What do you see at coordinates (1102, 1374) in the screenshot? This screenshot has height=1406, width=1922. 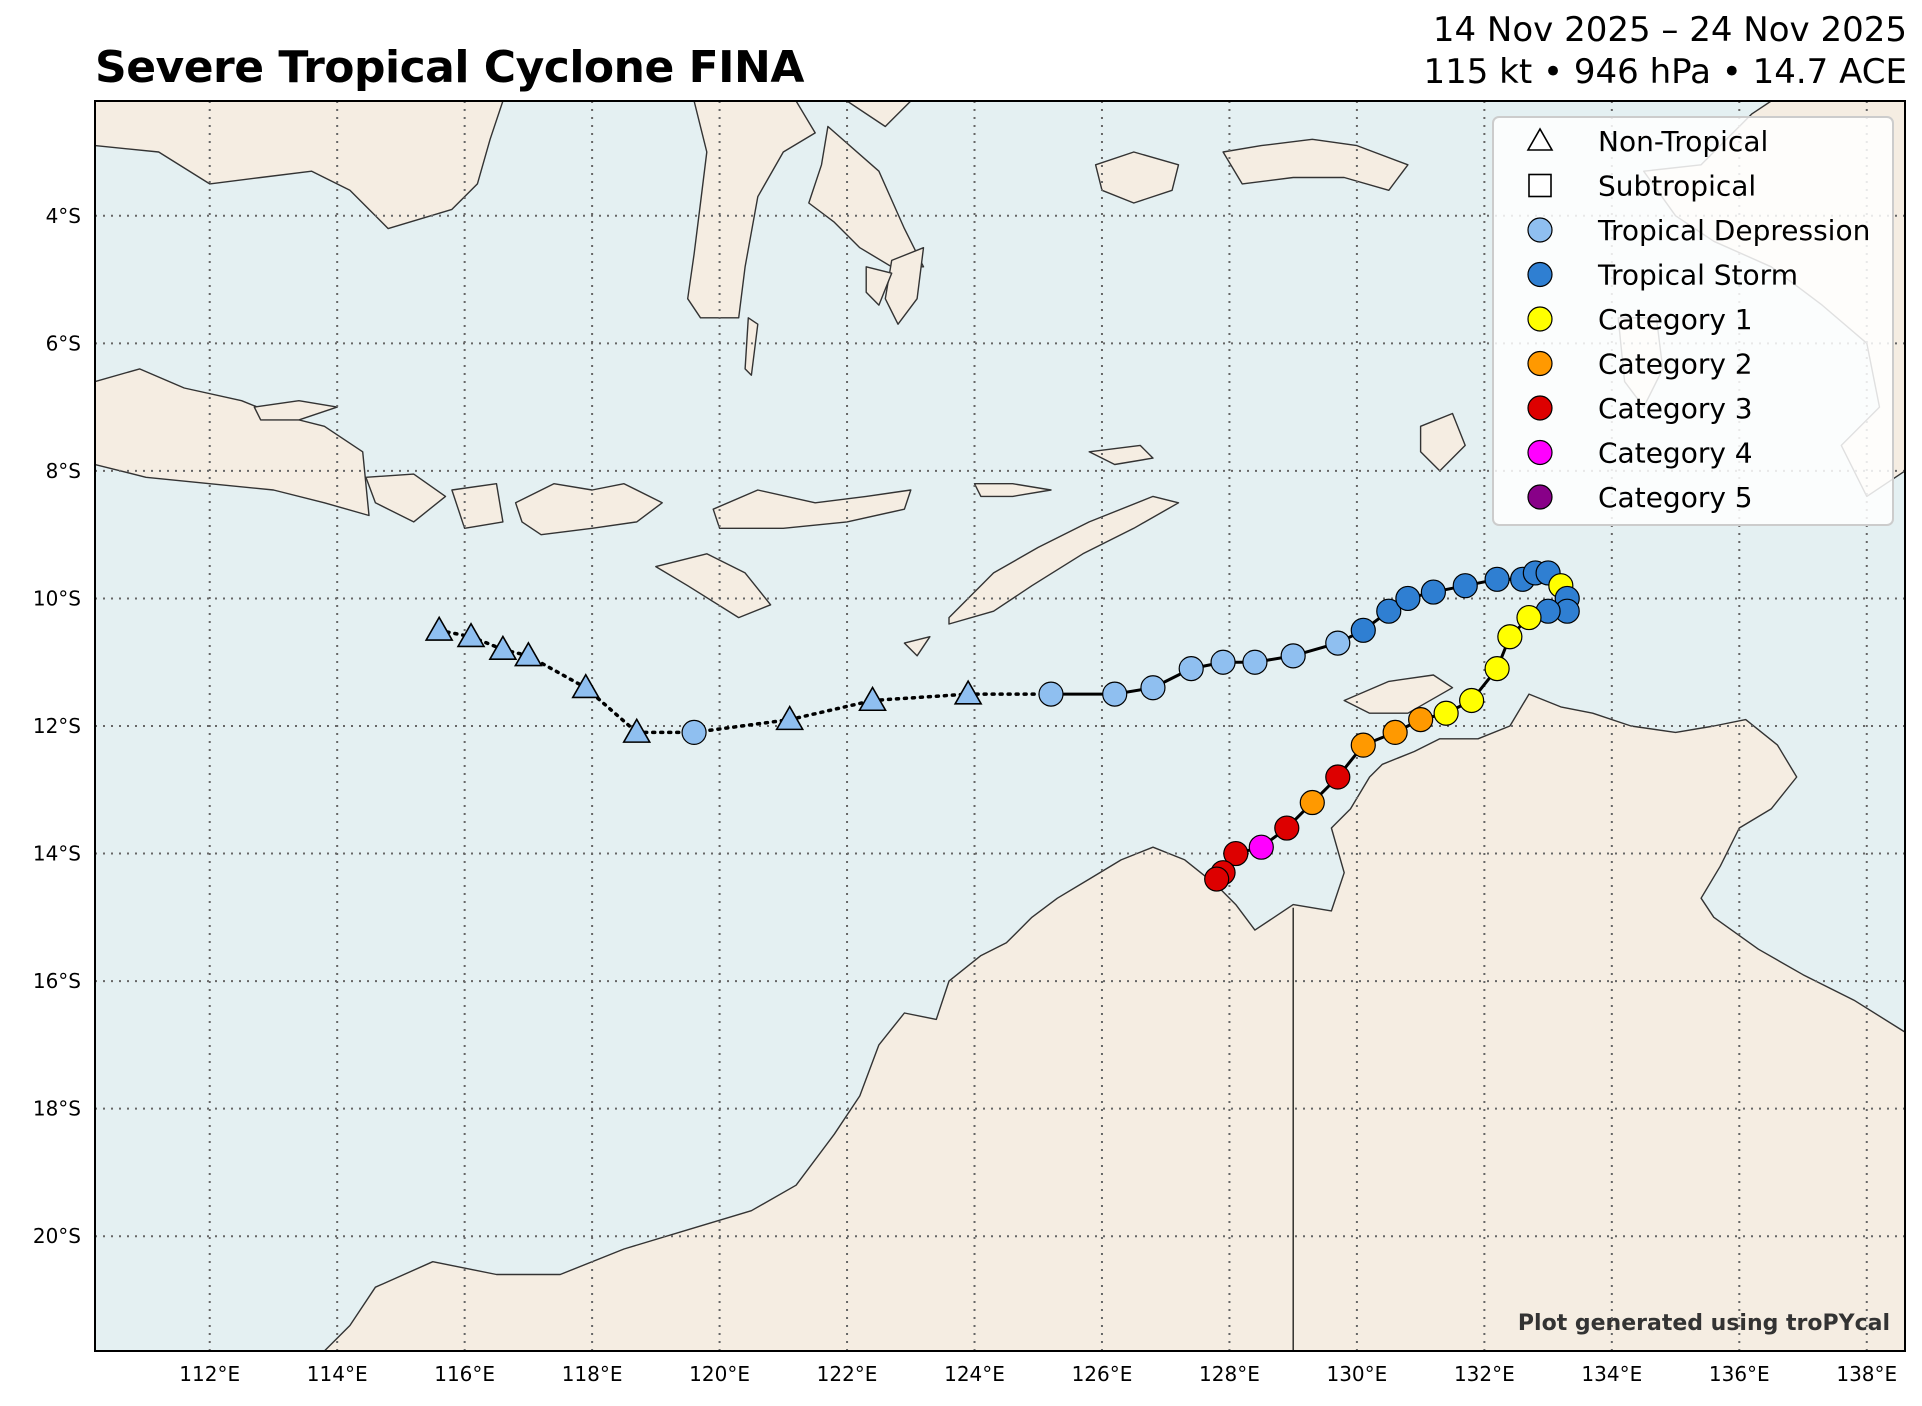 I see `lon-tick-label: 126°E` at bounding box center [1102, 1374].